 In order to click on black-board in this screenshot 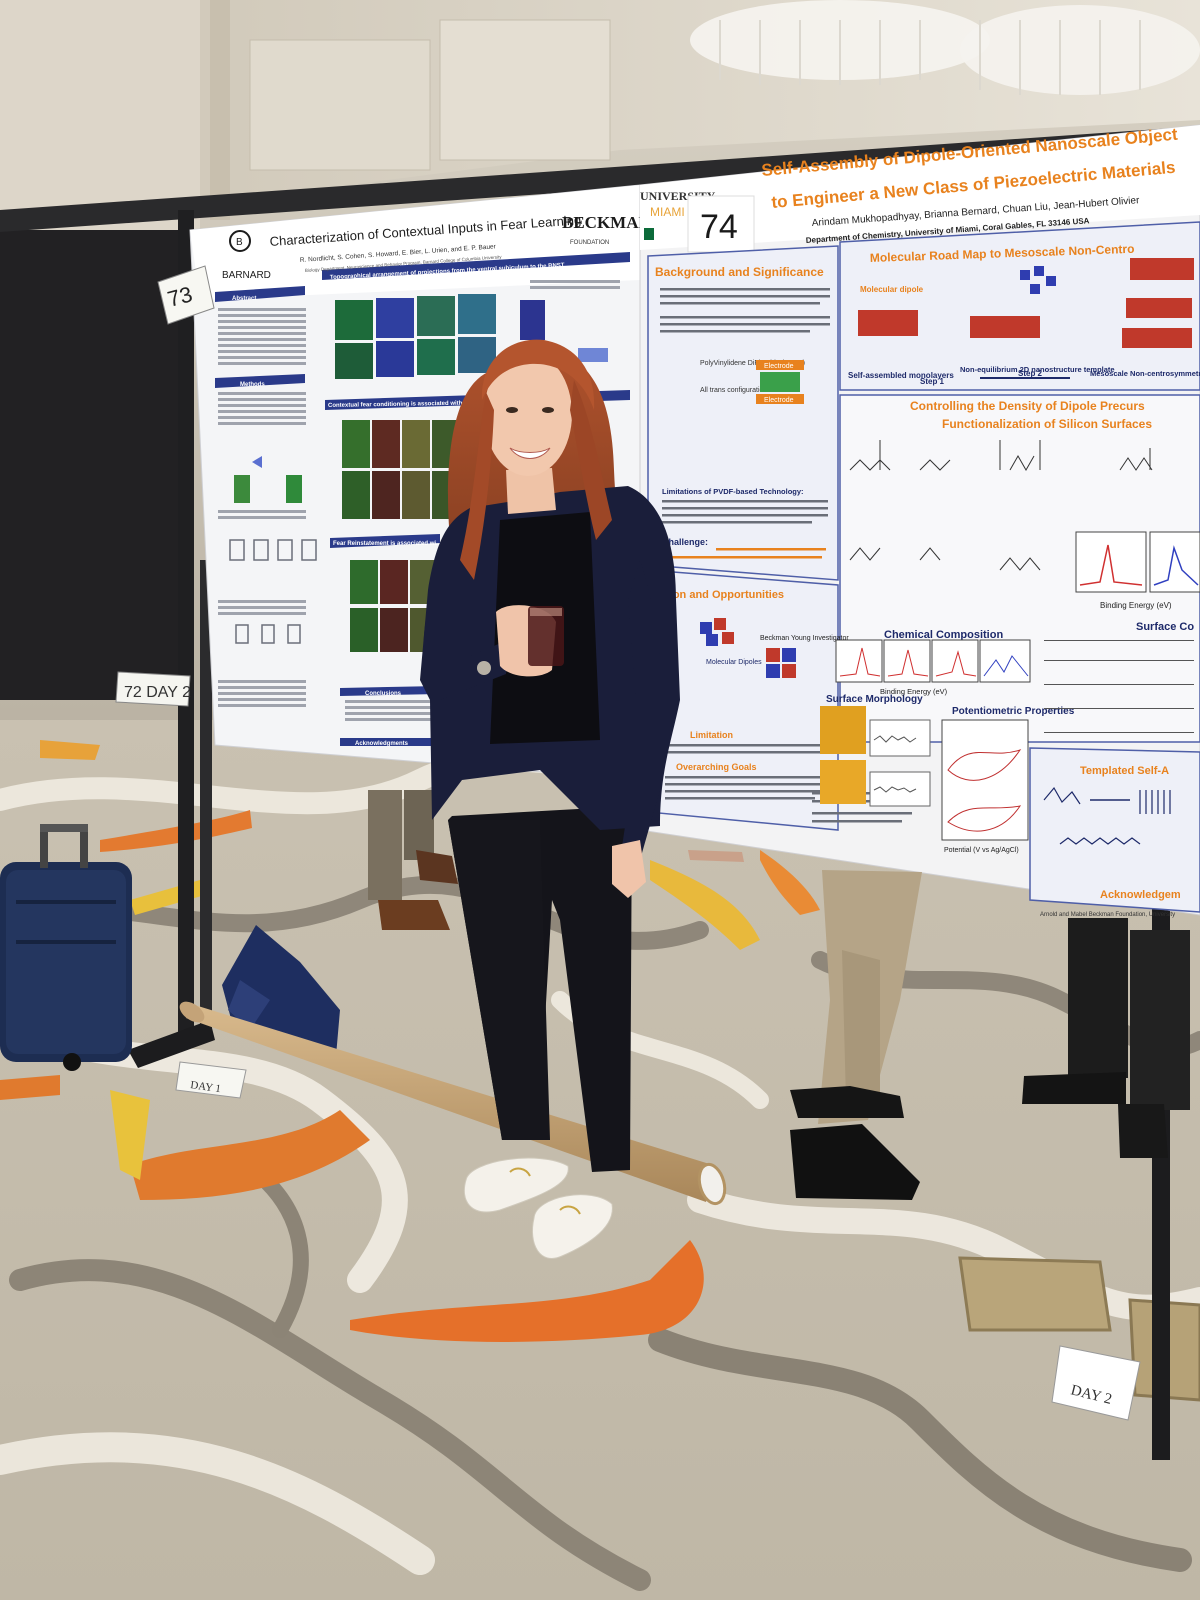, I will do `click(92, 465)`.